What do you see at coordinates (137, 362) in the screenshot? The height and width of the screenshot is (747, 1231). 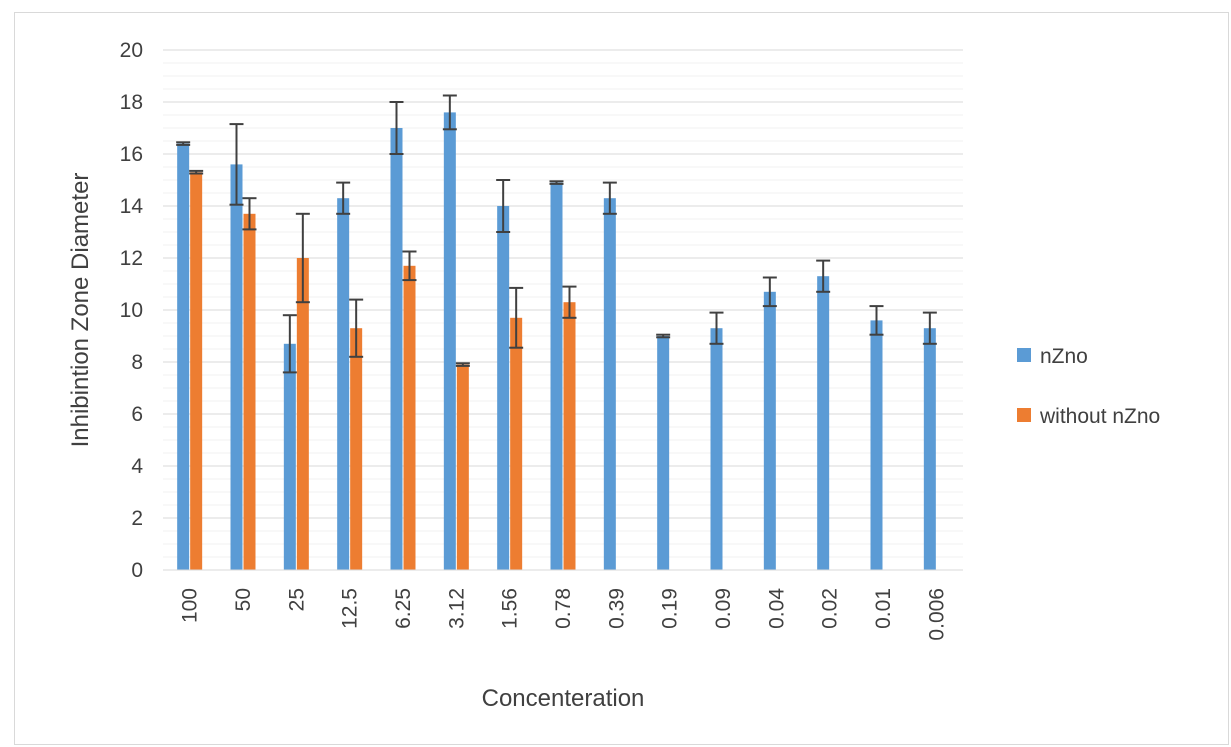 I see `y-tick-label: 8` at bounding box center [137, 362].